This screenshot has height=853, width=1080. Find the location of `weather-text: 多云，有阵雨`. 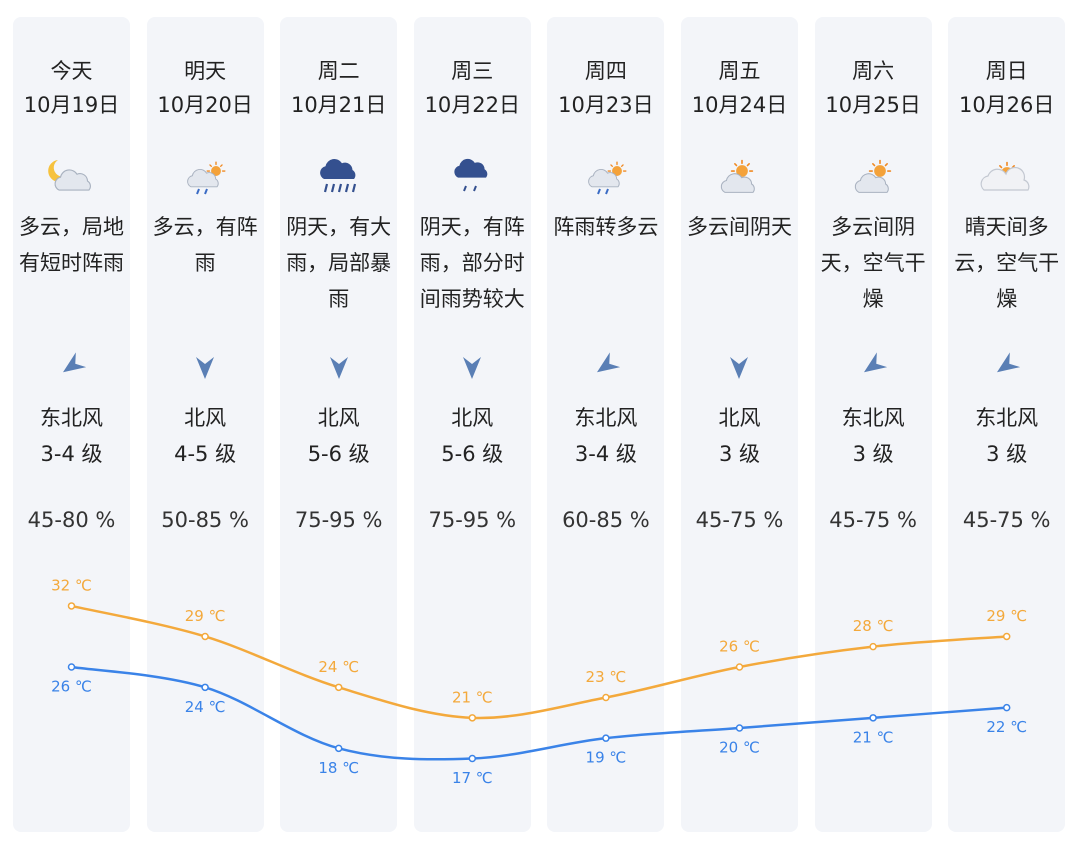

weather-text: 多云，有阵雨 is located at coordinates (205, 245).